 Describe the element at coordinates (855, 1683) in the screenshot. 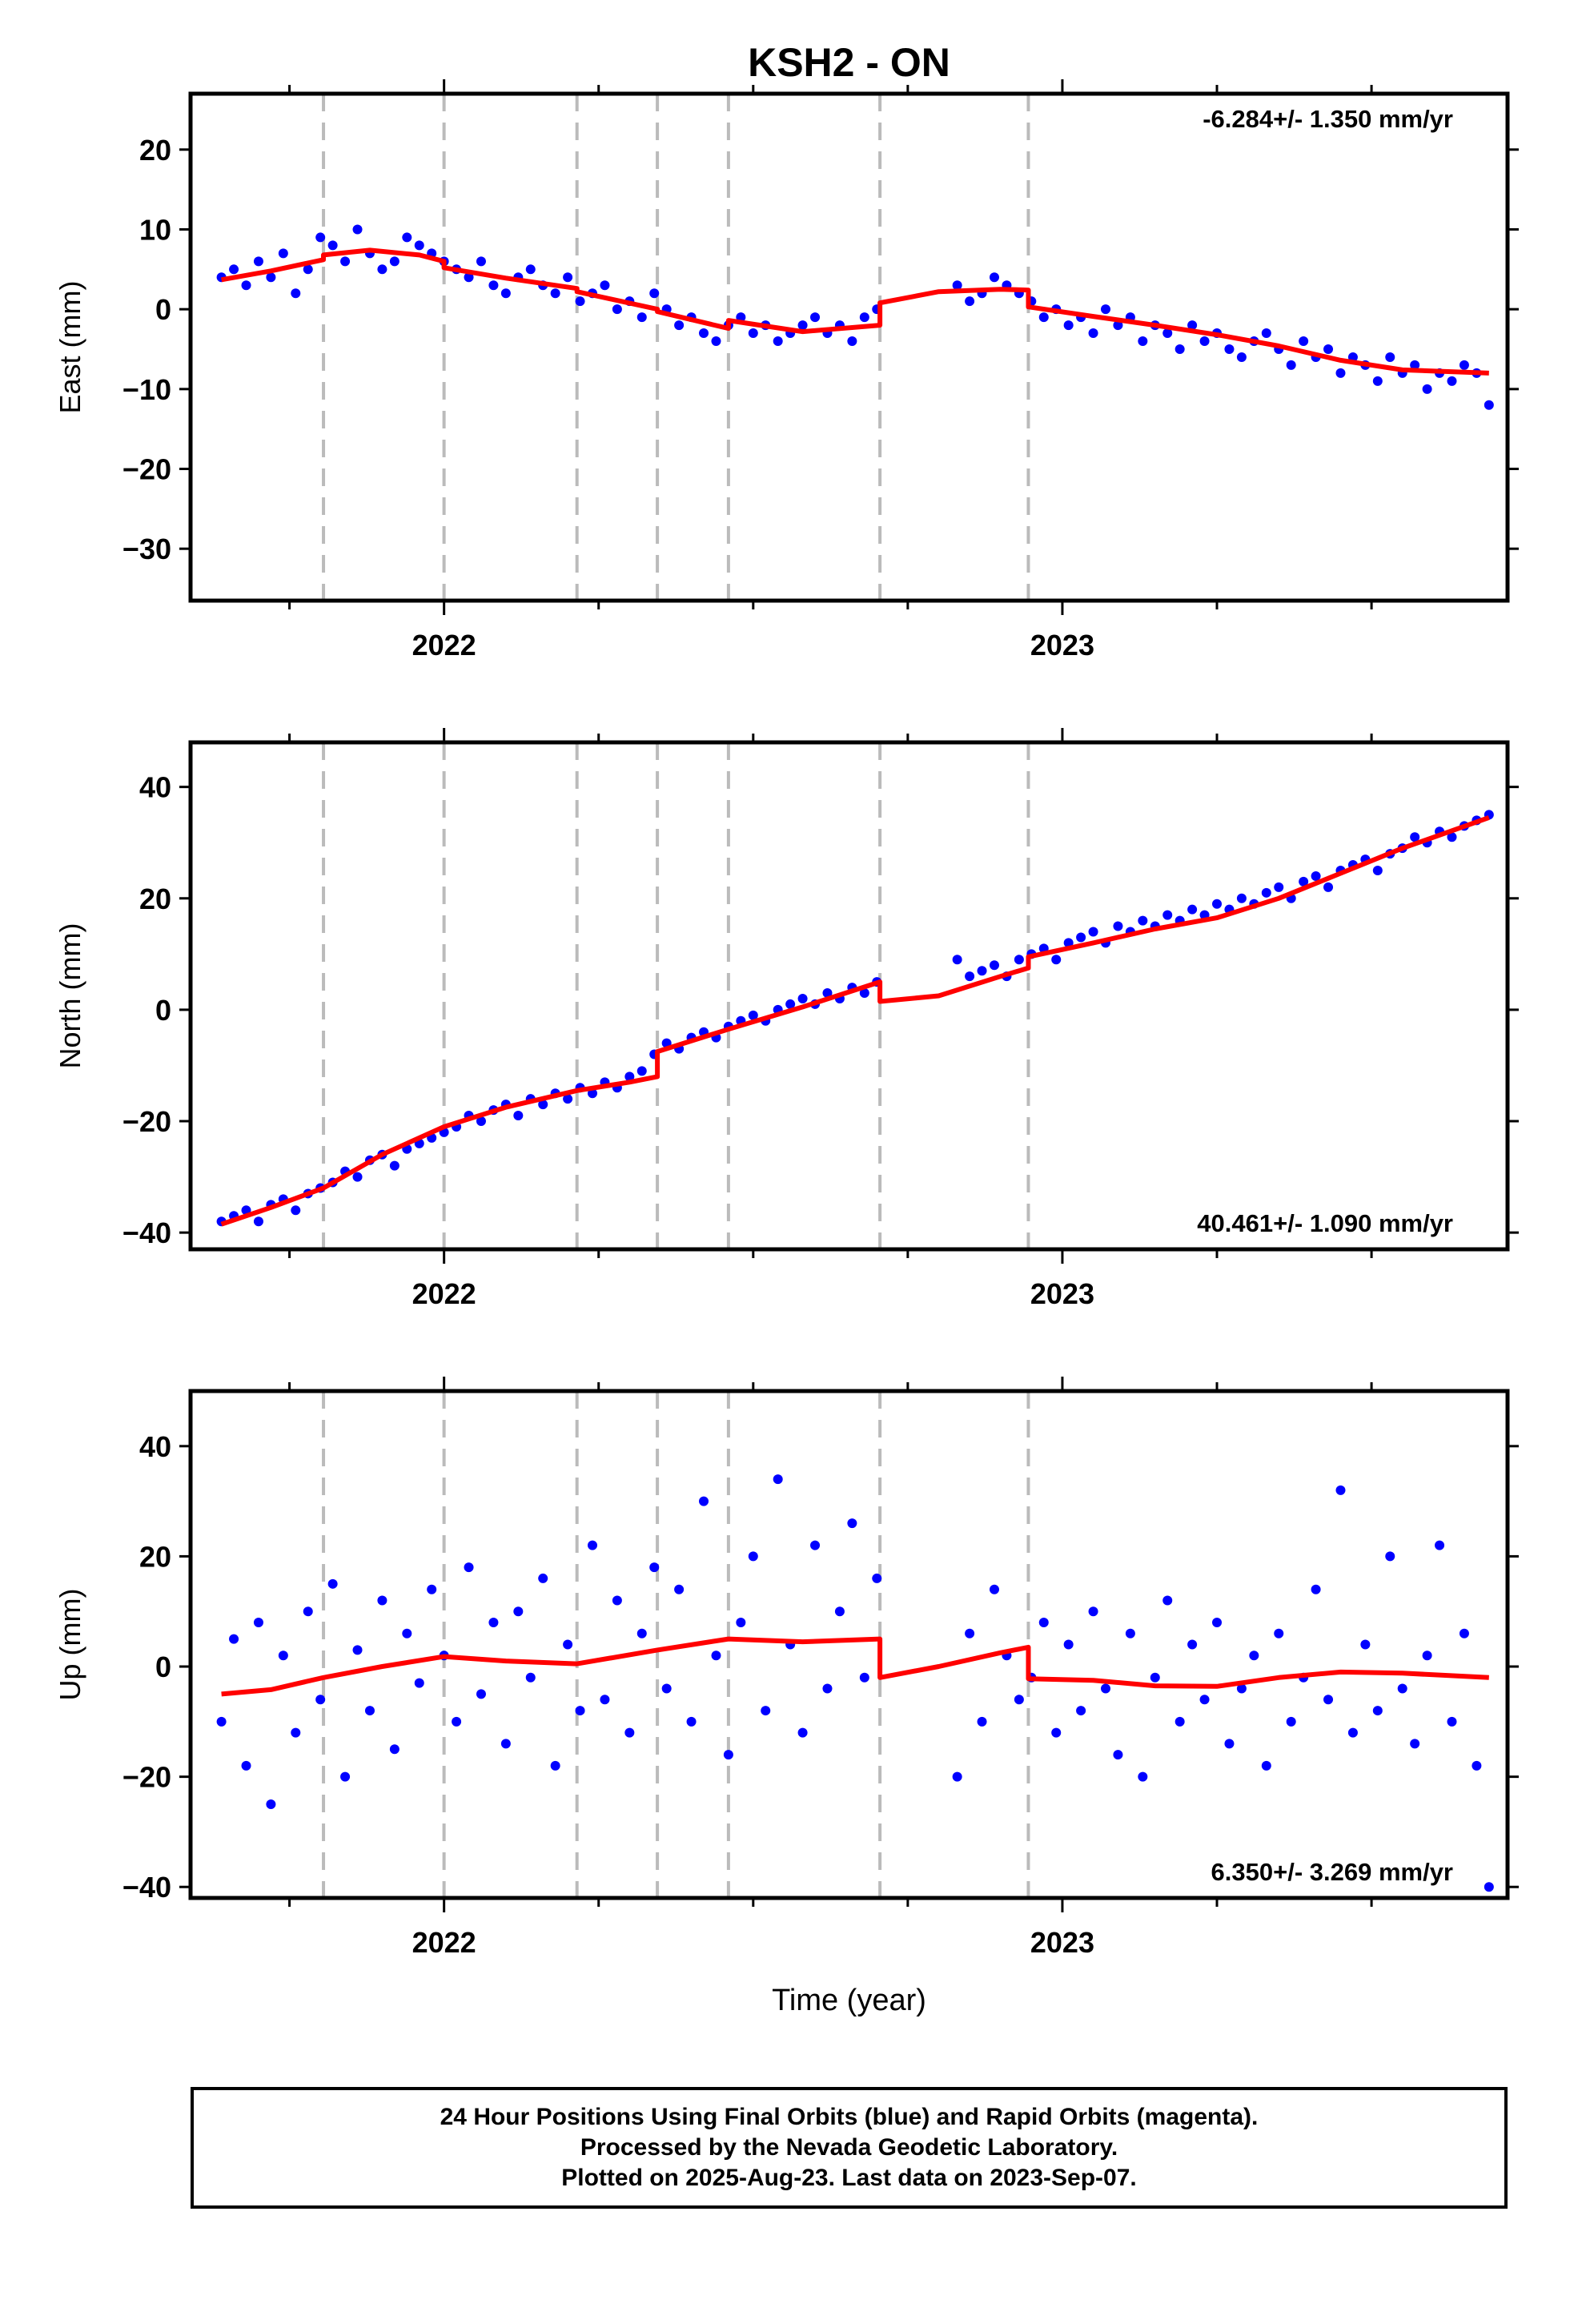

I see `plot-content` at that location.